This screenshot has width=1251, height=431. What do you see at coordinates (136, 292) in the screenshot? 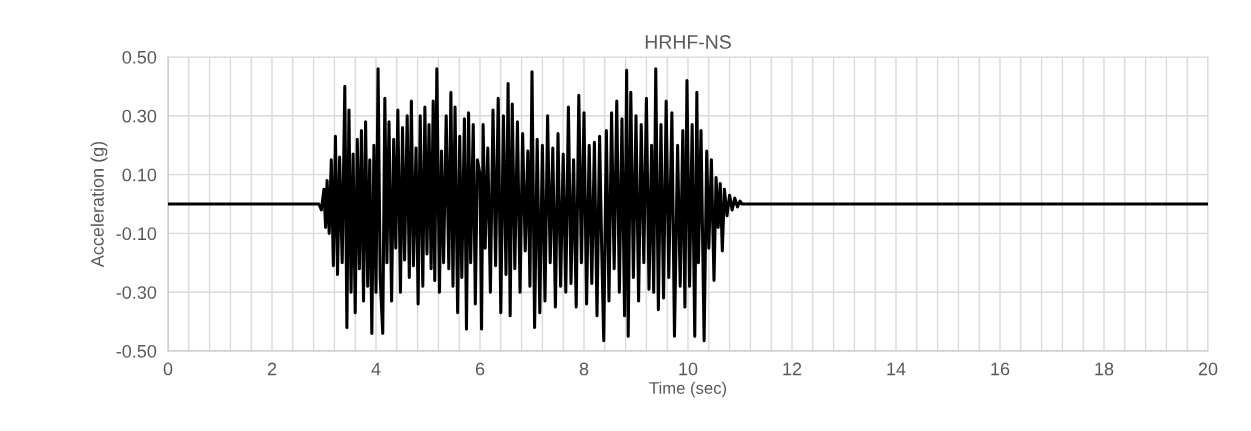
I see `y-tick-label: -0.30` at bounding box center [136, 292].